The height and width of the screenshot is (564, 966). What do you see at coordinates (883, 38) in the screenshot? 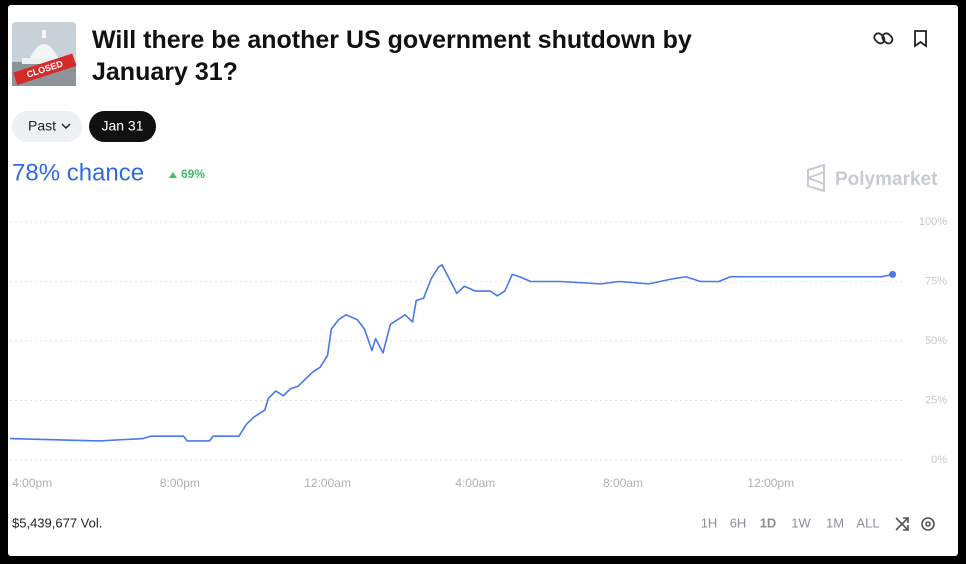
I see `link-icon` at bounding box center [883, 38].